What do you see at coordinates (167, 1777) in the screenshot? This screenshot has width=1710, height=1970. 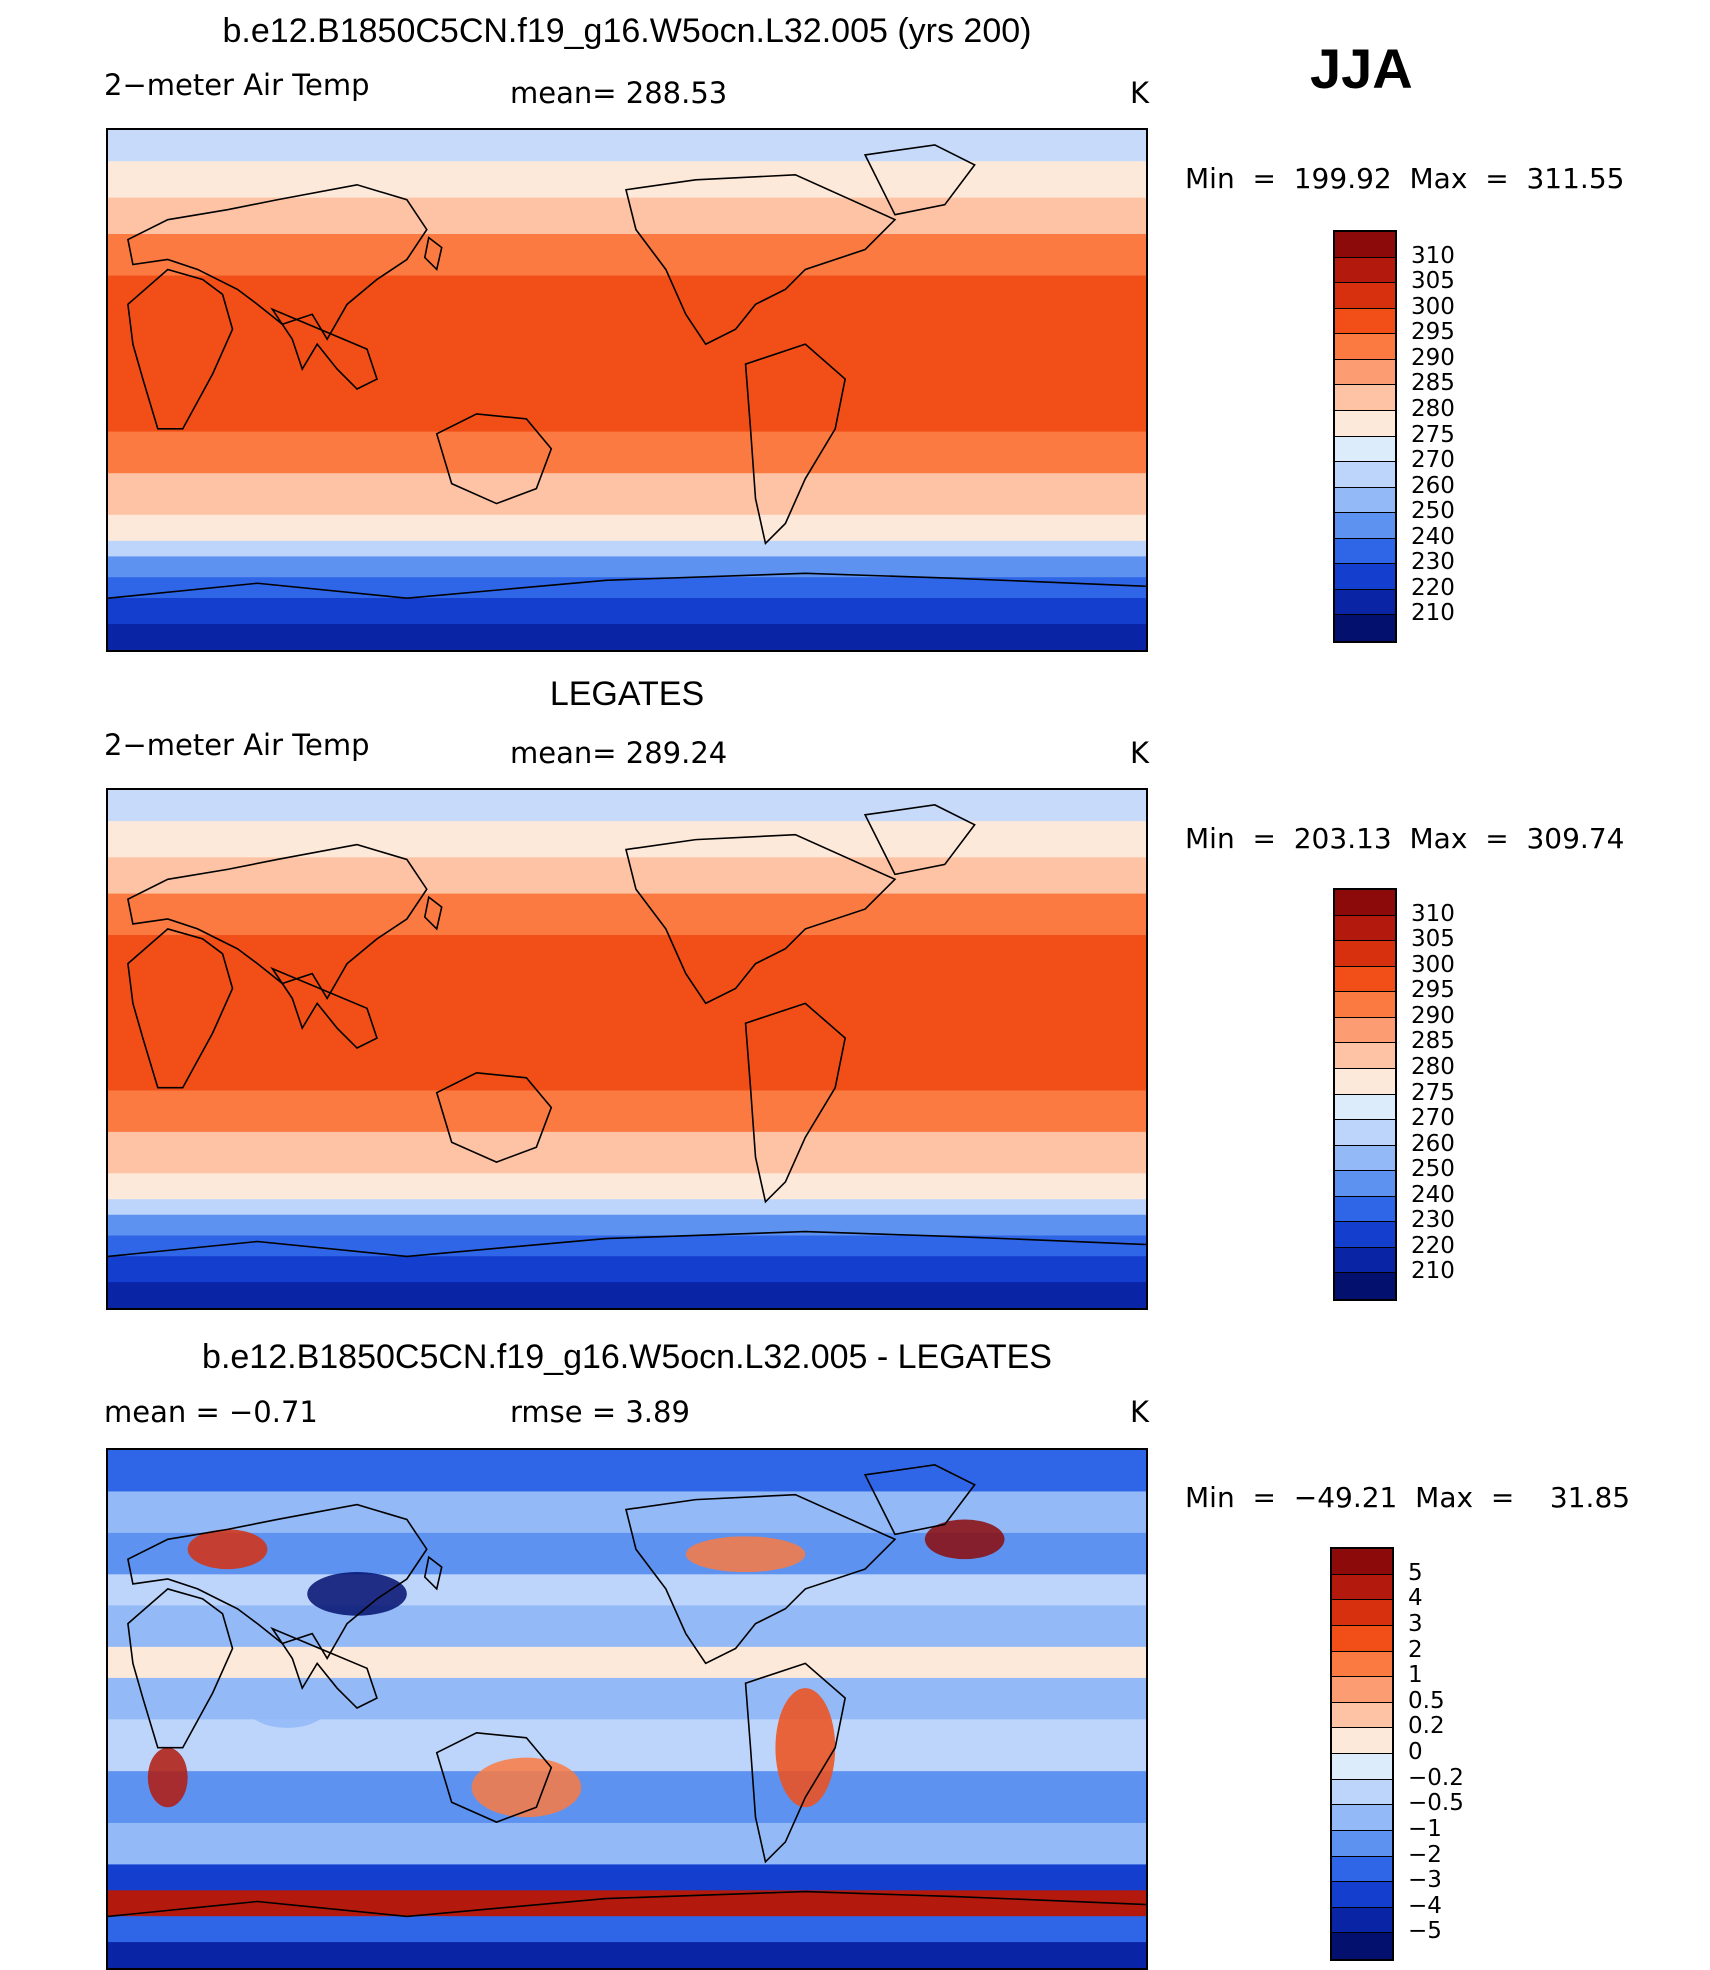 I see `field-anomaly` at bounding box center [167, 1777].